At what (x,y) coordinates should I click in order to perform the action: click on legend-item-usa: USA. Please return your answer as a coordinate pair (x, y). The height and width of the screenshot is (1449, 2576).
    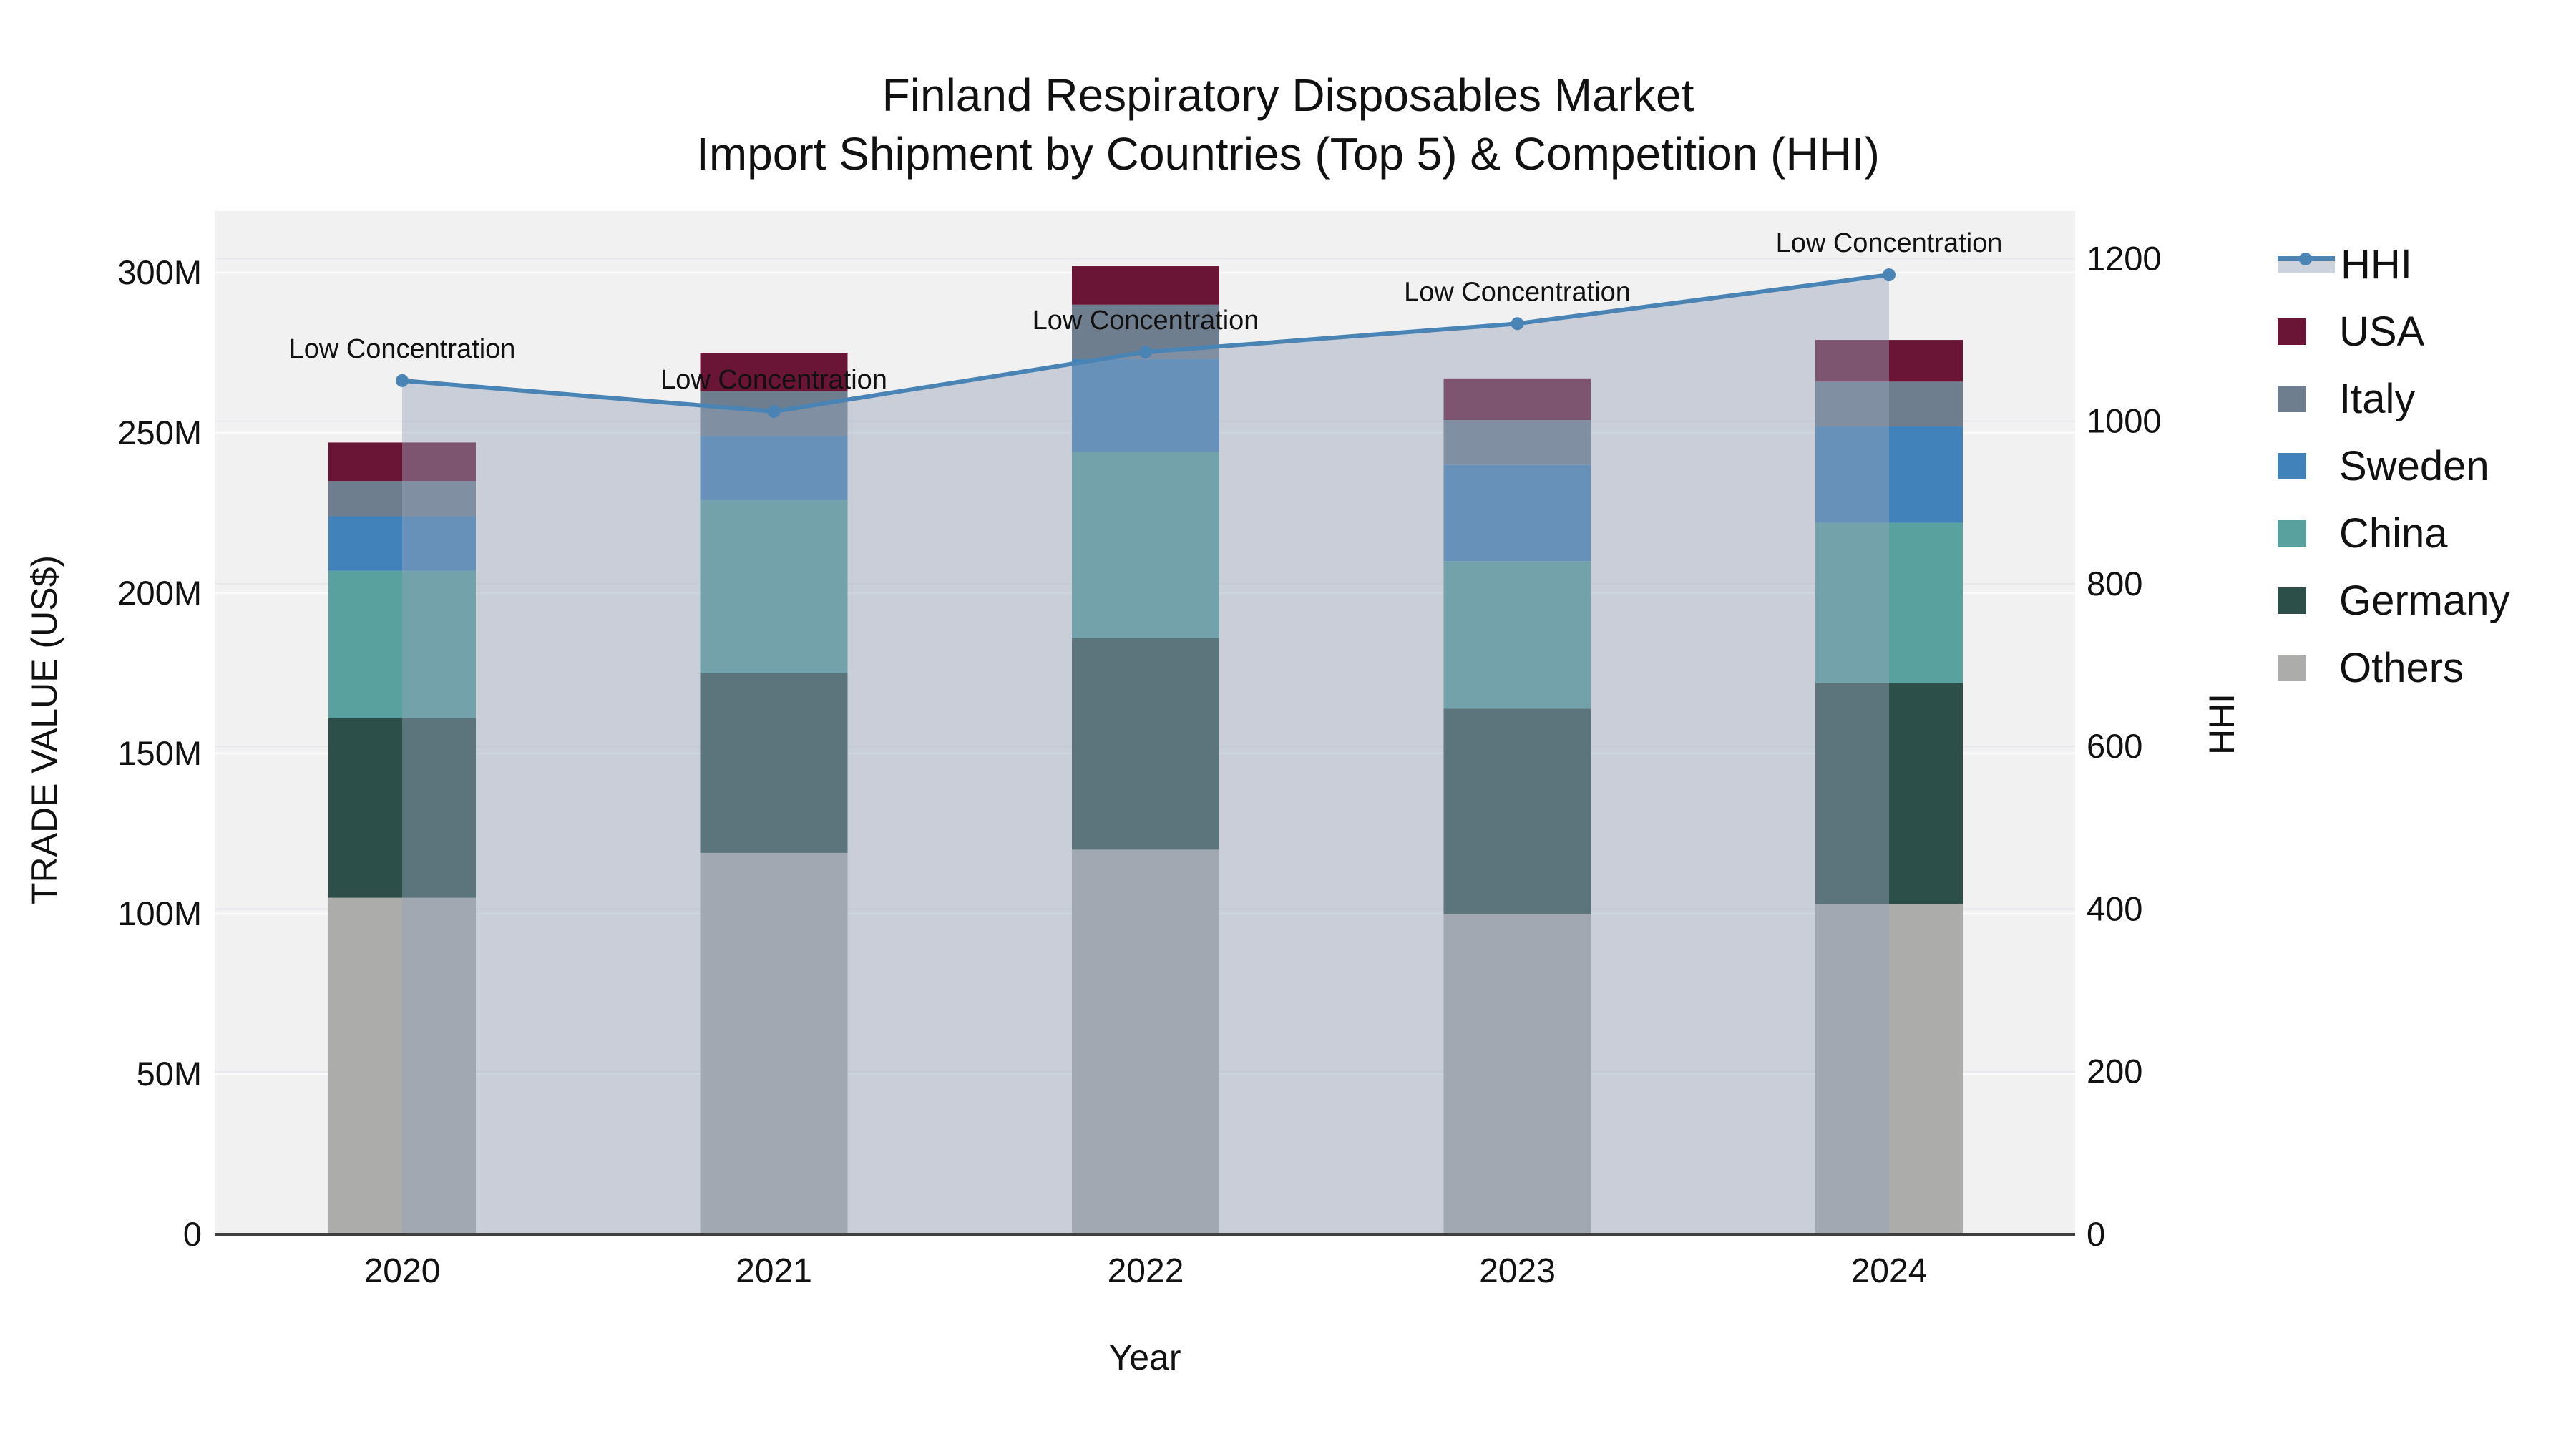
    Looking at the image, I should click on (2394, 331).